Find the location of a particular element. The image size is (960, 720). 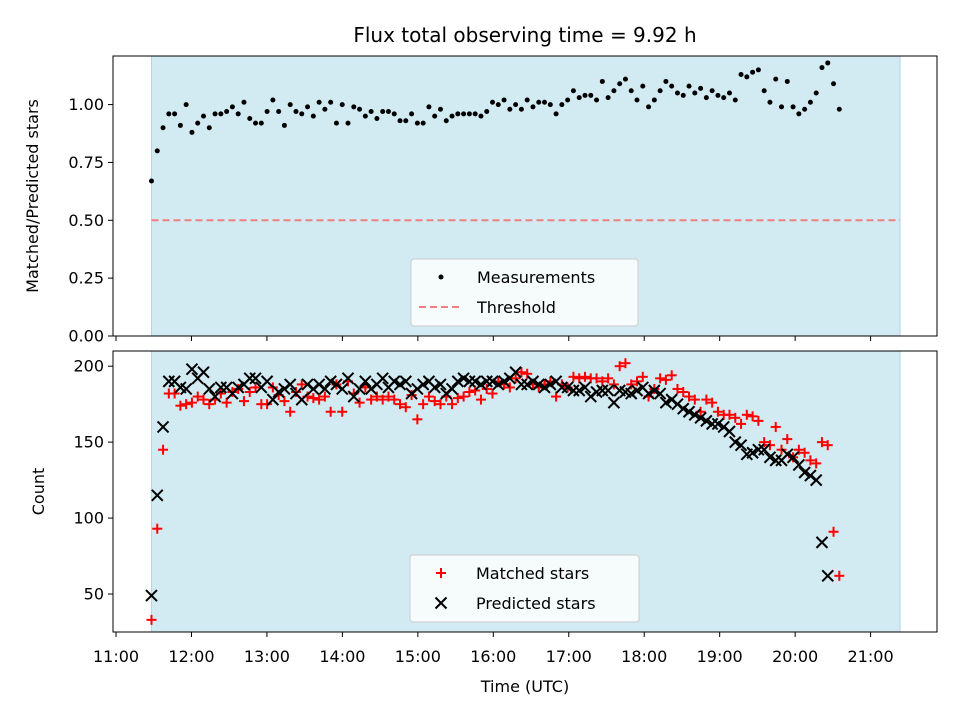

top-y-tick-label: 0.00 is located at coordinates (86, 336).